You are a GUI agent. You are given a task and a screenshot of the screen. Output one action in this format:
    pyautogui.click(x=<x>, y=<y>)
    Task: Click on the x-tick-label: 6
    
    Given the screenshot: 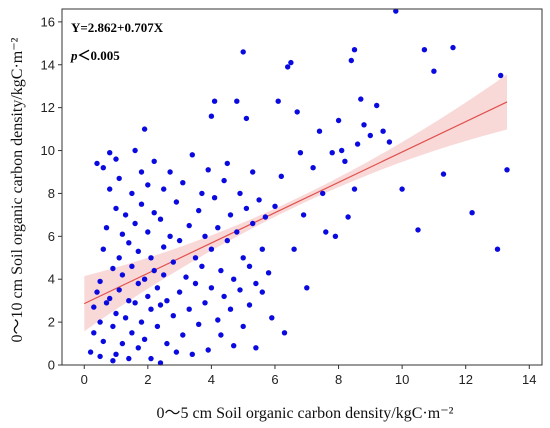 What is the action you would take?
    pyautogui.click(x=274, y=379)
    